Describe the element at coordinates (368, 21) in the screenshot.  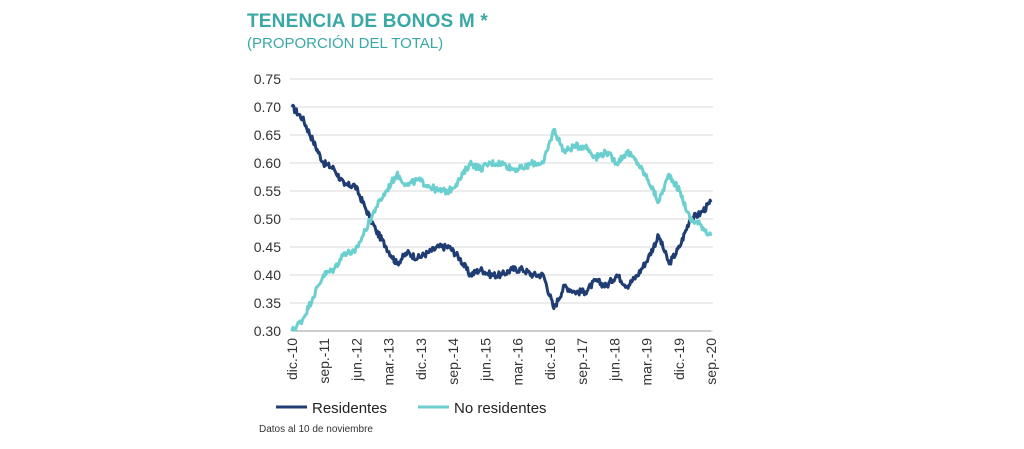
I see `chart-title: TENENCIA DE BONOS M *` at that location.